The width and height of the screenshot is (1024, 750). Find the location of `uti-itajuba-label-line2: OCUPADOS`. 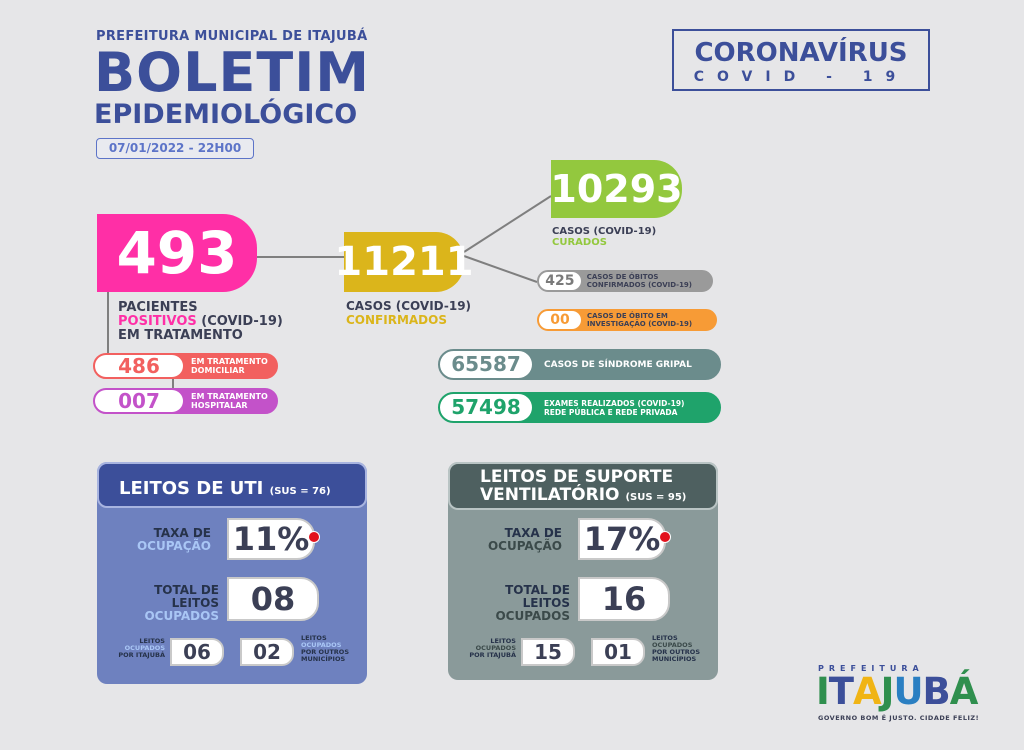

uti-itajuba-label-line2: OCUPADOS is located at coordinates (144, 648).